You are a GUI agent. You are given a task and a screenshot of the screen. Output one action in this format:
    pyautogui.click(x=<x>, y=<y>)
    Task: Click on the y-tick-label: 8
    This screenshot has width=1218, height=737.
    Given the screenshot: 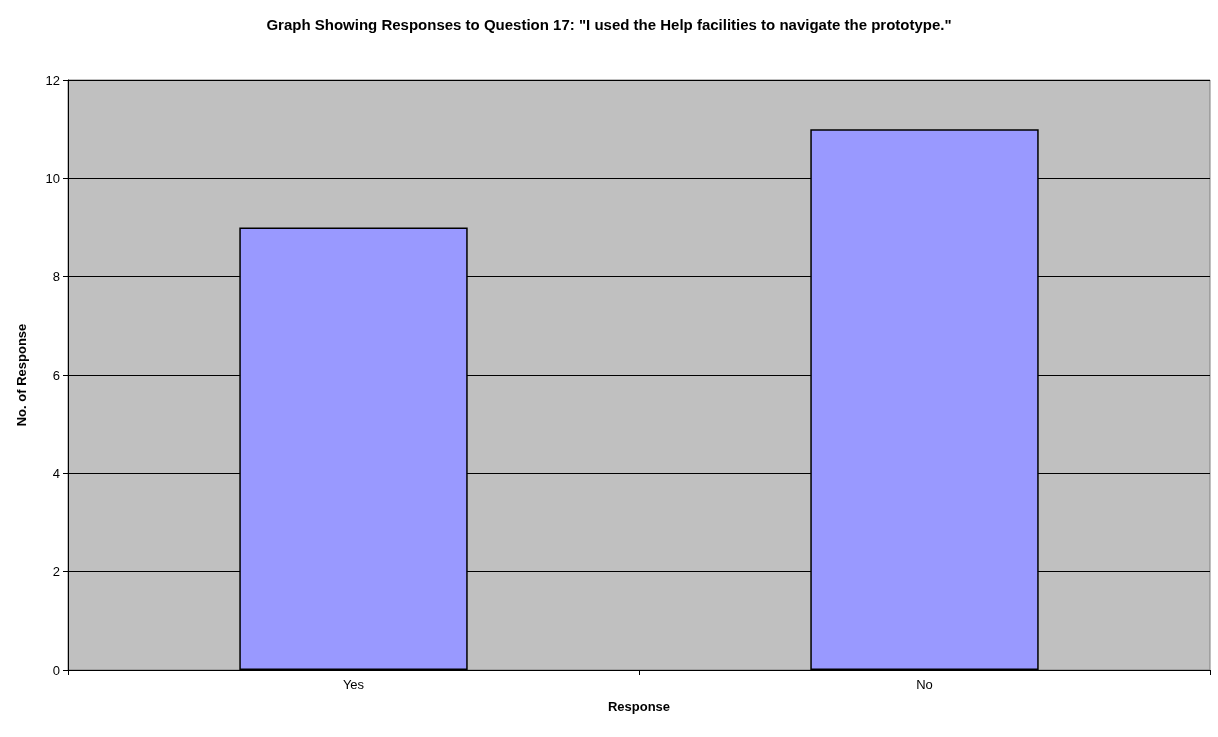 What is the action you would take?
    pyautogui.click(x=56, y=277)
    